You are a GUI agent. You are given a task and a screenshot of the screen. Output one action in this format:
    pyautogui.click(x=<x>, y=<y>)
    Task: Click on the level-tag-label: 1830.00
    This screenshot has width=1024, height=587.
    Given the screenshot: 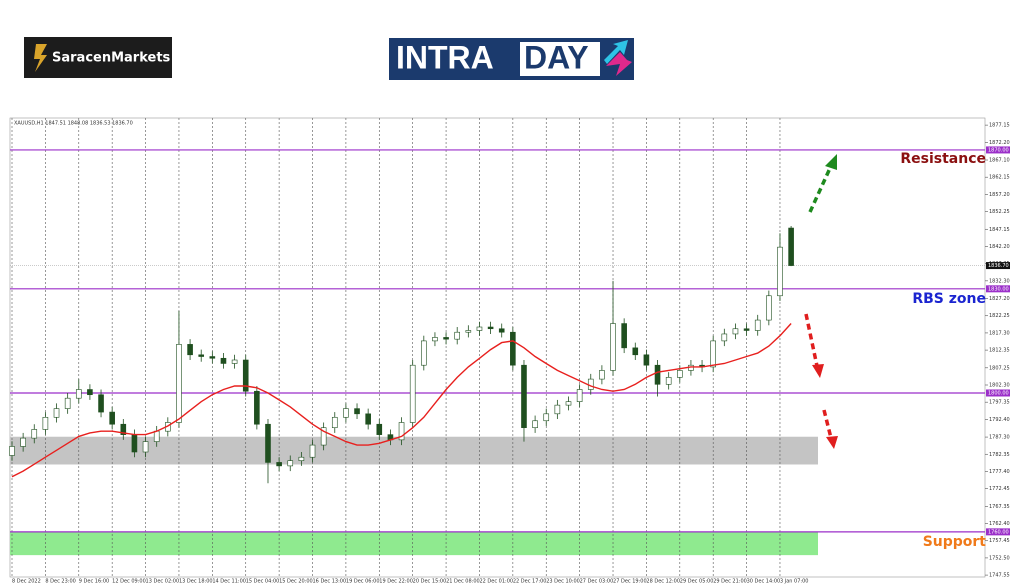 What is the action you would take?
    pyautogui.click(x=998, y=289)
    